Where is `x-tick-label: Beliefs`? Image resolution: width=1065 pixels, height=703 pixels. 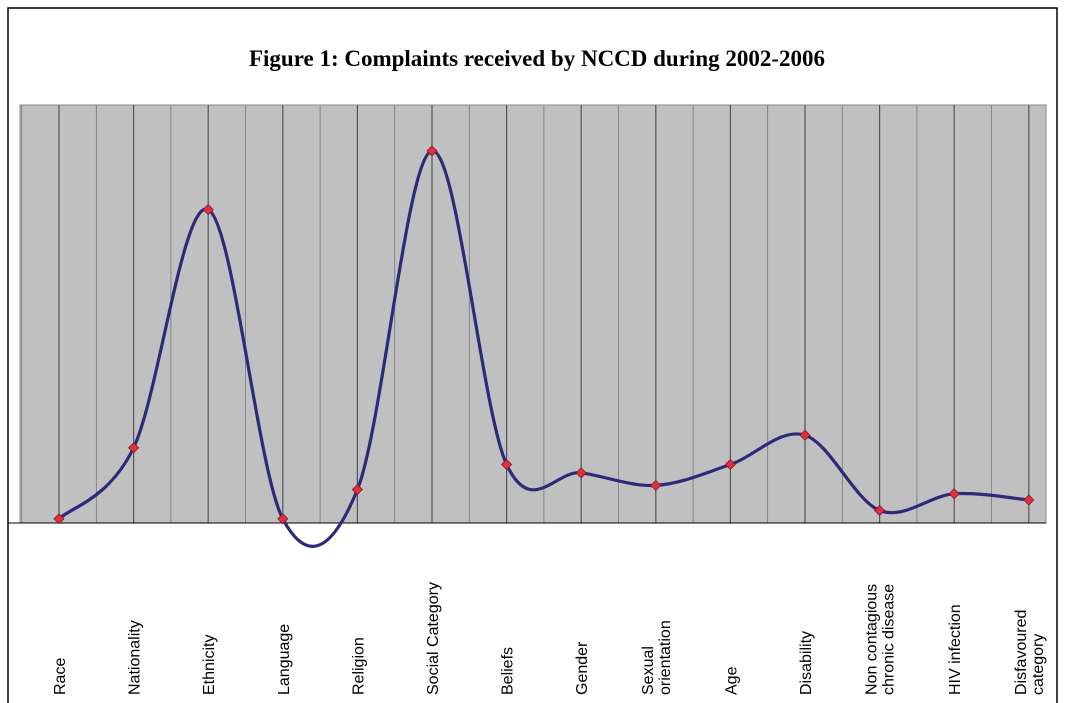 x-tick-label: Beliefs is located at coordinates (508, 671).